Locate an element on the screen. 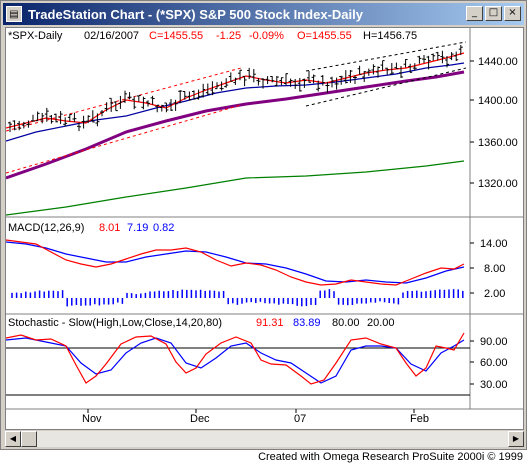  scroll-right-button: ▶ is located at coordinates (516, 439).